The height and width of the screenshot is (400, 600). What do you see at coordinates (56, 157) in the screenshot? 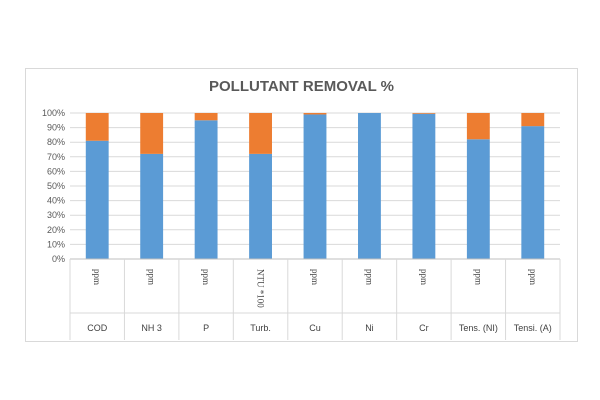
I see `y-tick-label: 70%` at bounding box center [56, 157].